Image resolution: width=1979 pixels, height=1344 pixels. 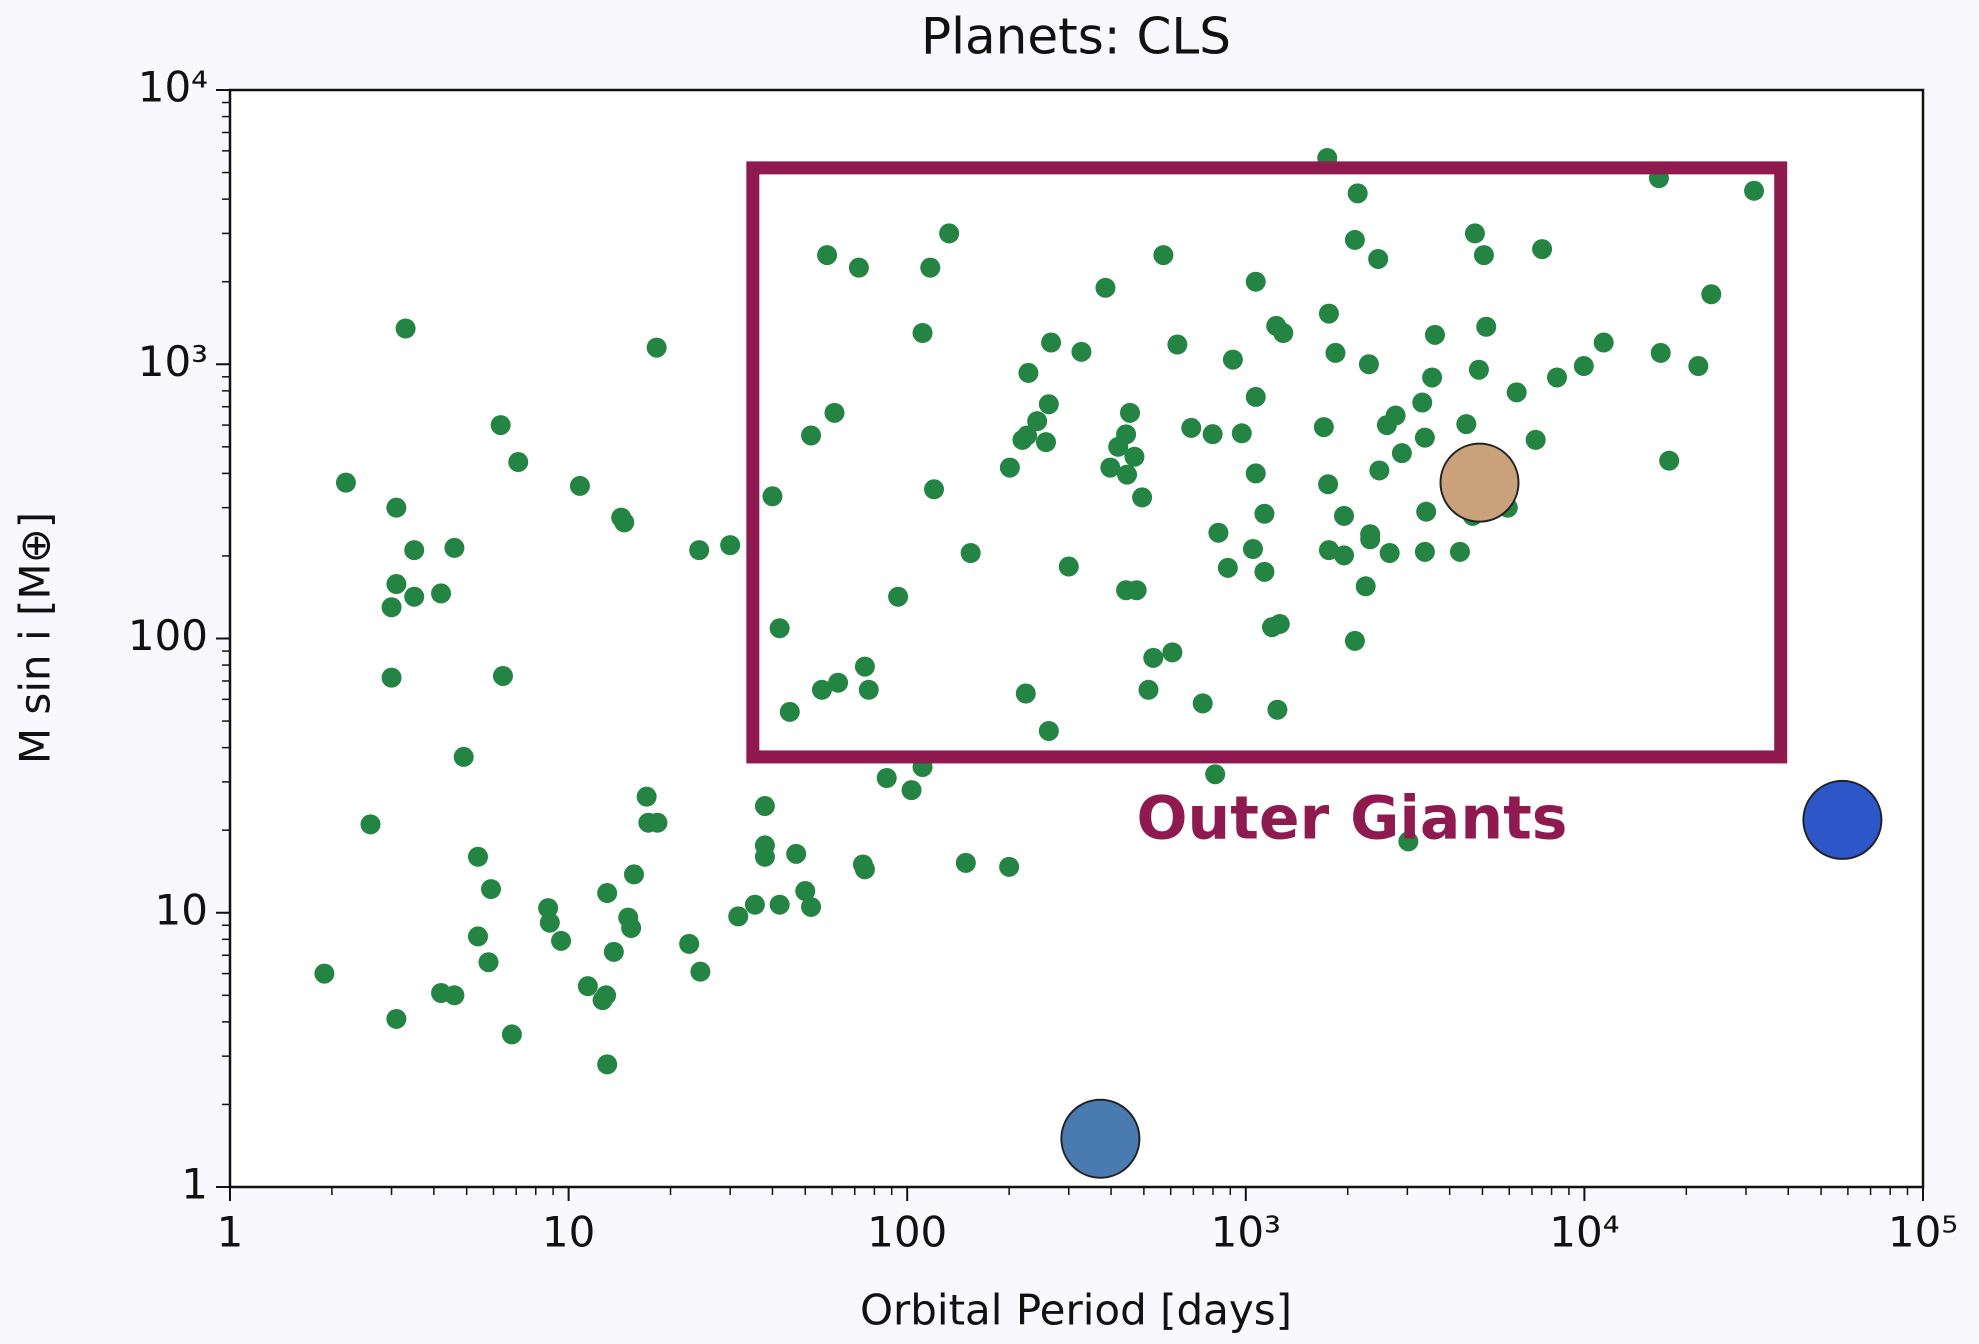 What do you see at coordinates (35, 638) in the screenshot?
I see `y-axis-label: M sin i [M⊕]` at bounding box center [35, 638].